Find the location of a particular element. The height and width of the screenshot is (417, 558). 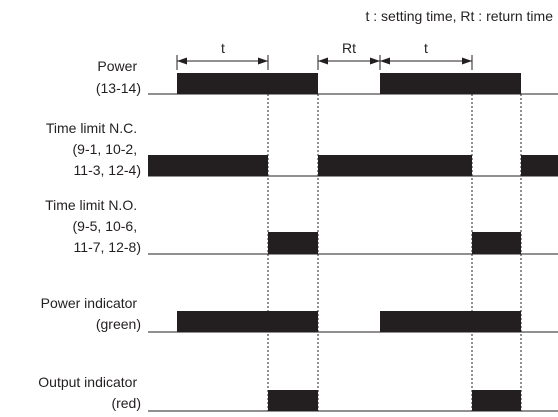

signal-label-output-indicator: Output indicator (red) is located at coordinates (89, 392).